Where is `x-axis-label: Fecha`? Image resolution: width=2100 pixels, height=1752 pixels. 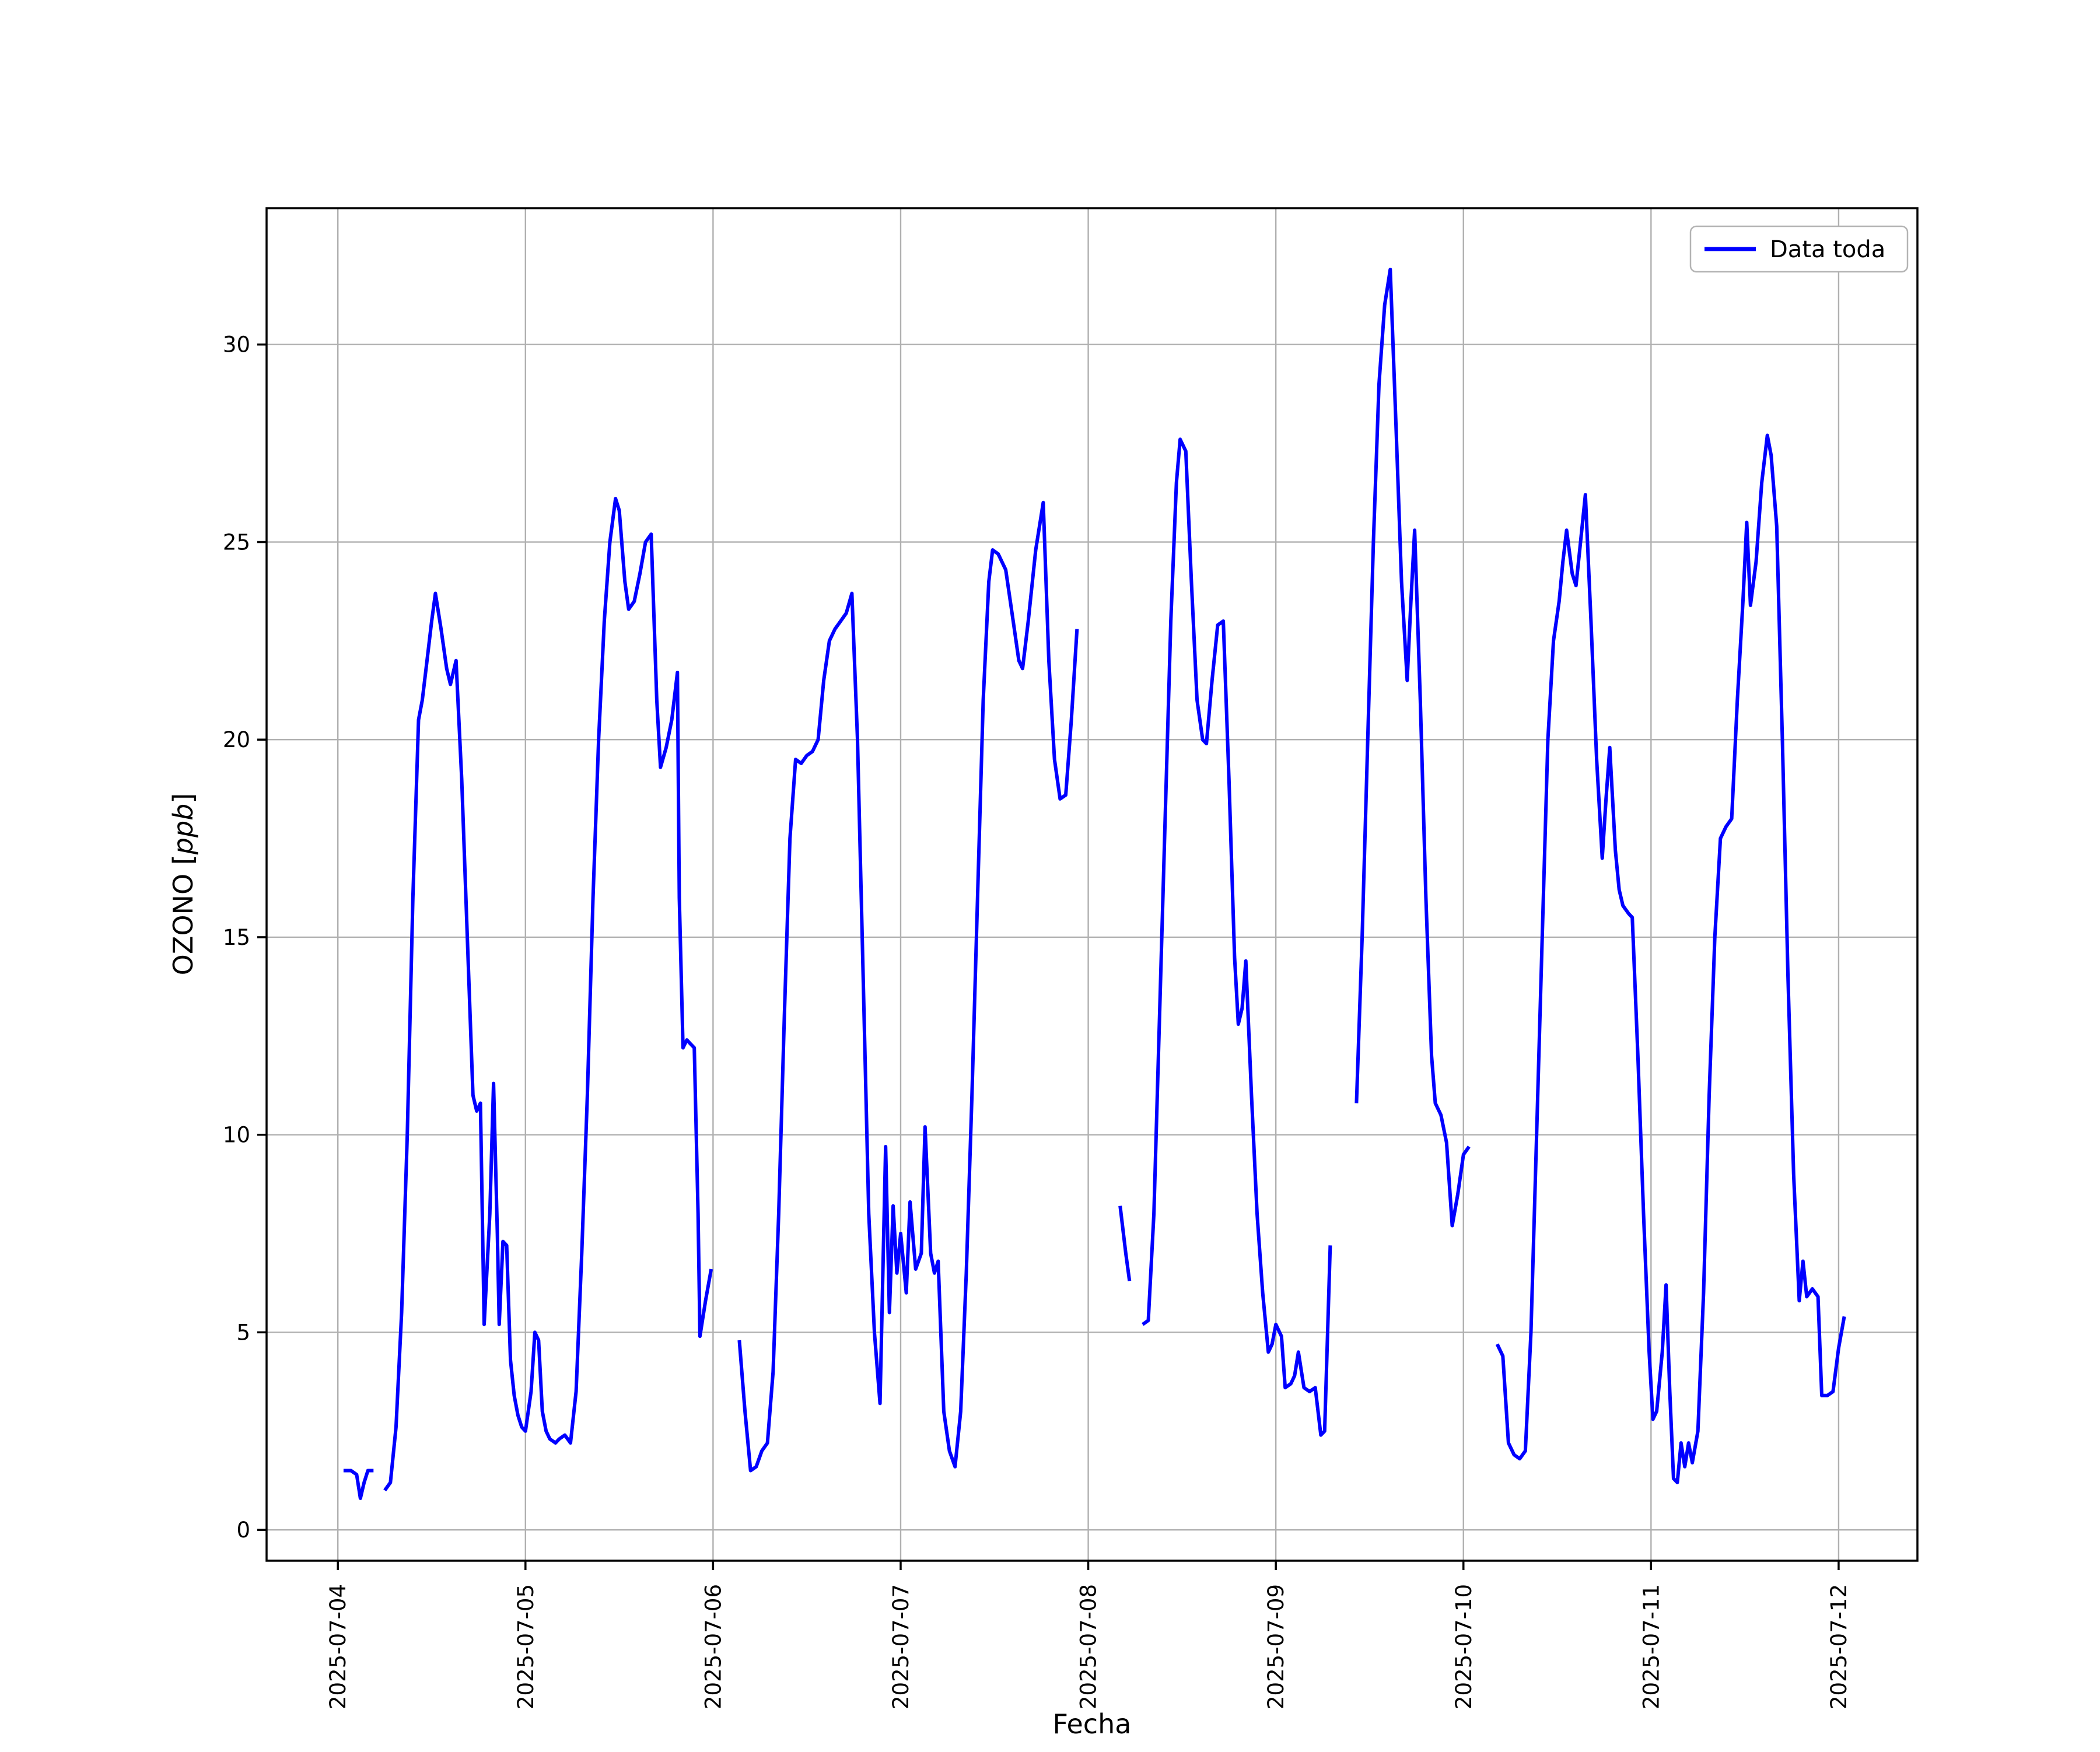
x-axis-label: Fecha is located at coordinates (1092, 1724).